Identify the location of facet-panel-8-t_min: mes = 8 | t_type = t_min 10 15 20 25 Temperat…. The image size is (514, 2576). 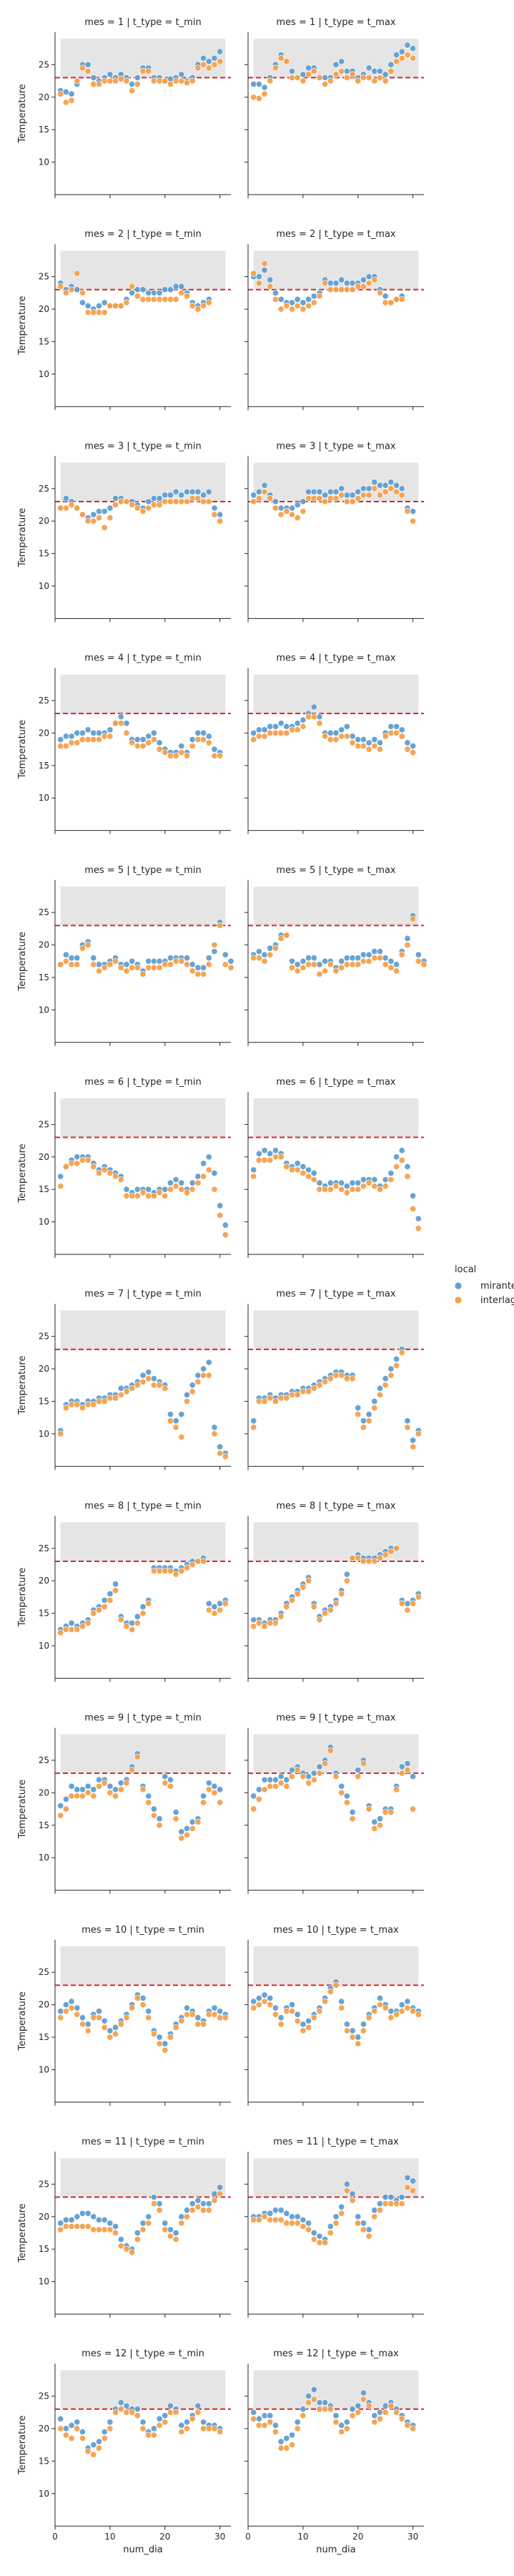
(124, 1591).